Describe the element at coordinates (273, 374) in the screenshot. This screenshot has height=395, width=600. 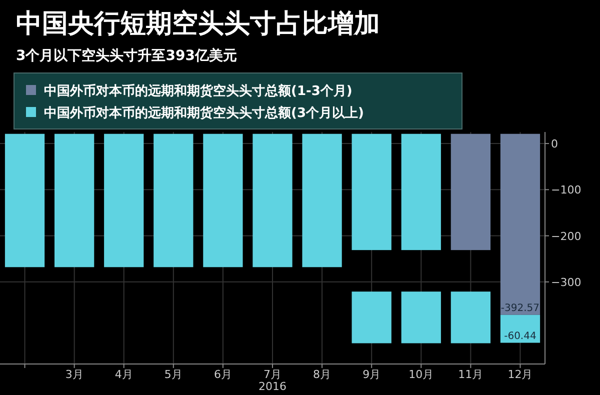
I see `x-tick-label: 7月` at that location.